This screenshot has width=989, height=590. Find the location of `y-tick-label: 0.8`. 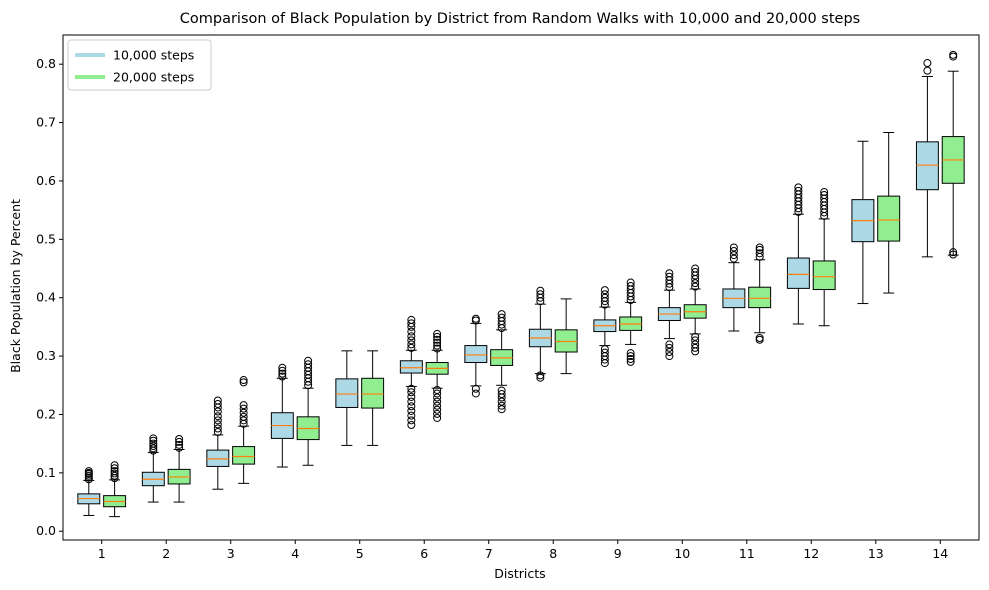

y-tick-label: 0.8 is located at coordinates (46, 63).